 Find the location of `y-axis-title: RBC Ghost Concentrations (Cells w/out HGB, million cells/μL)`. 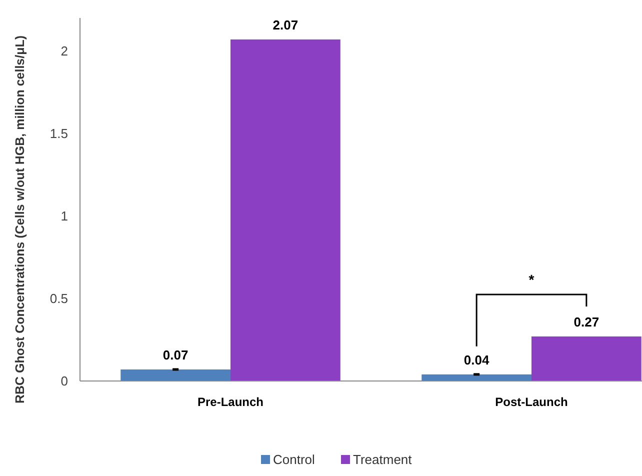

y-axis-title: RBC Ghost Concentrations (Cells w/out HGB, million cells/μL) is located at coordinates (20, 219).